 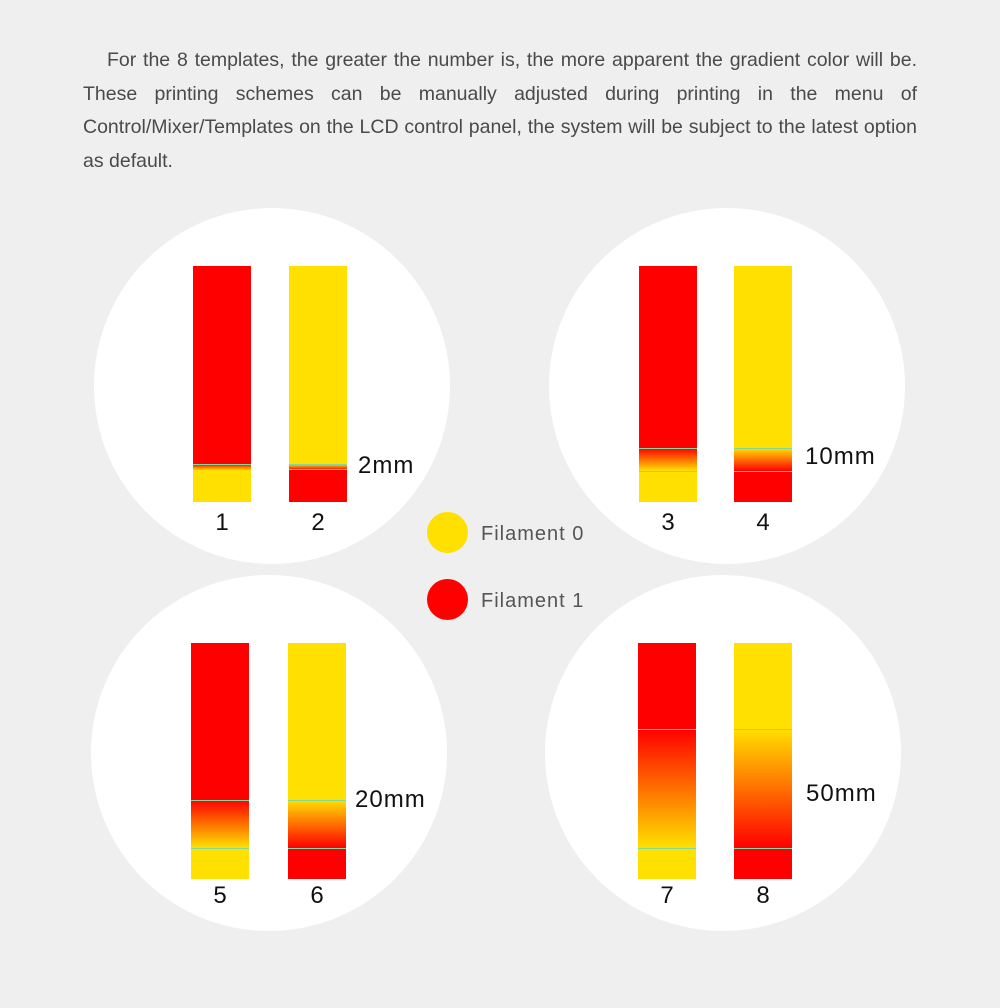 What do you see at coordinates (727, 386) in the screenshot?
I see `template-group-10mm` at bounding box center [727, 386].